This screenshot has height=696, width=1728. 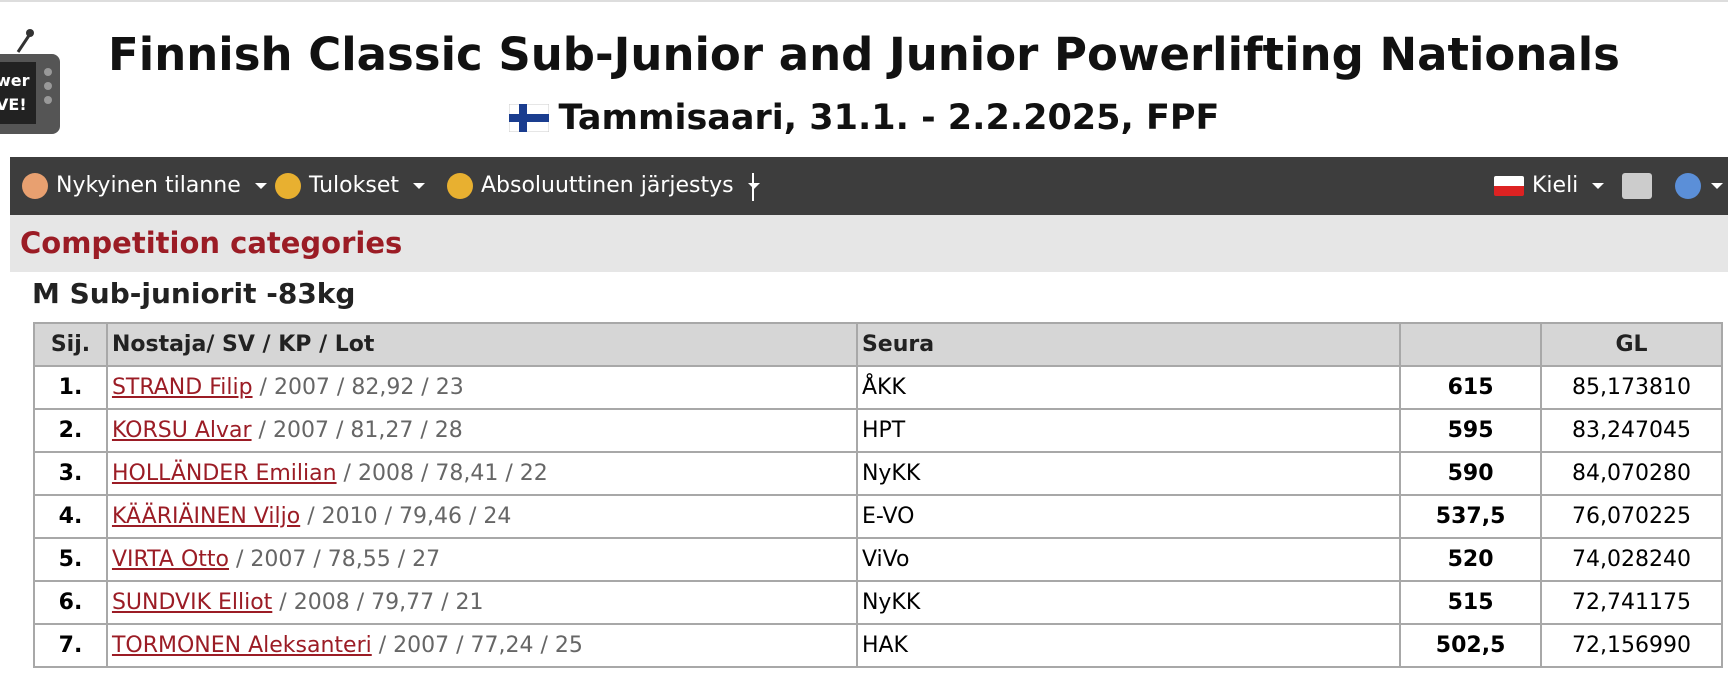 What do you see at coordinates (70, 387) in the screenshot?
I see `rank-cell: 1.` at bounding box center [70, 387].